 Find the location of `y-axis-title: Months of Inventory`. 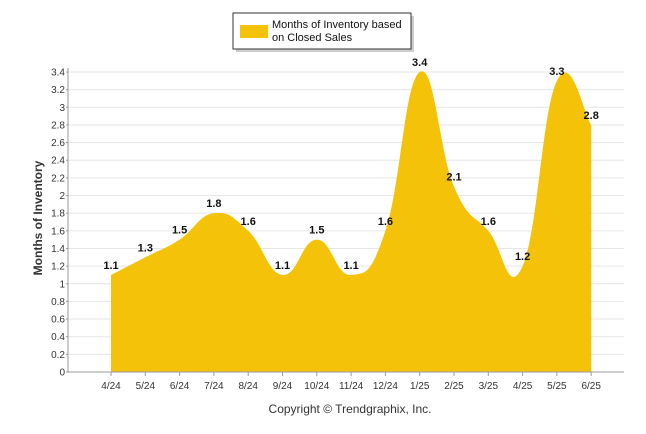

y-axis-title: Months of Inventory is located at coordinates (38, 217).